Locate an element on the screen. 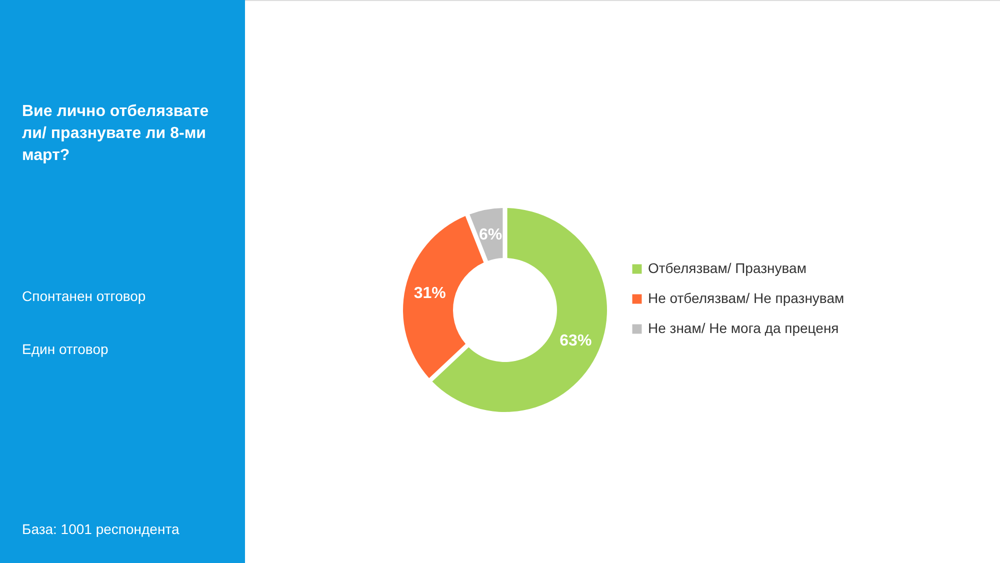  text: Спонтанен отговор is located at coordinates (84, 296).